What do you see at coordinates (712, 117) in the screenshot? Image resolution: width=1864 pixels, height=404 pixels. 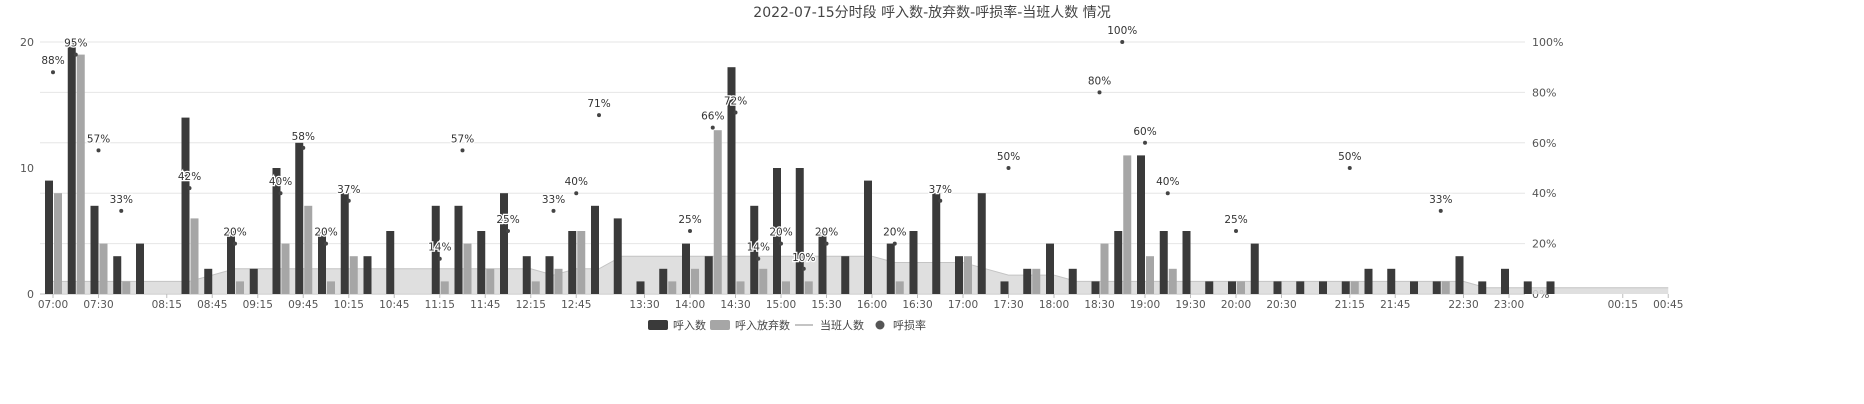 I see `loss-rate-label: 66%` at bounding box center [712, 117].